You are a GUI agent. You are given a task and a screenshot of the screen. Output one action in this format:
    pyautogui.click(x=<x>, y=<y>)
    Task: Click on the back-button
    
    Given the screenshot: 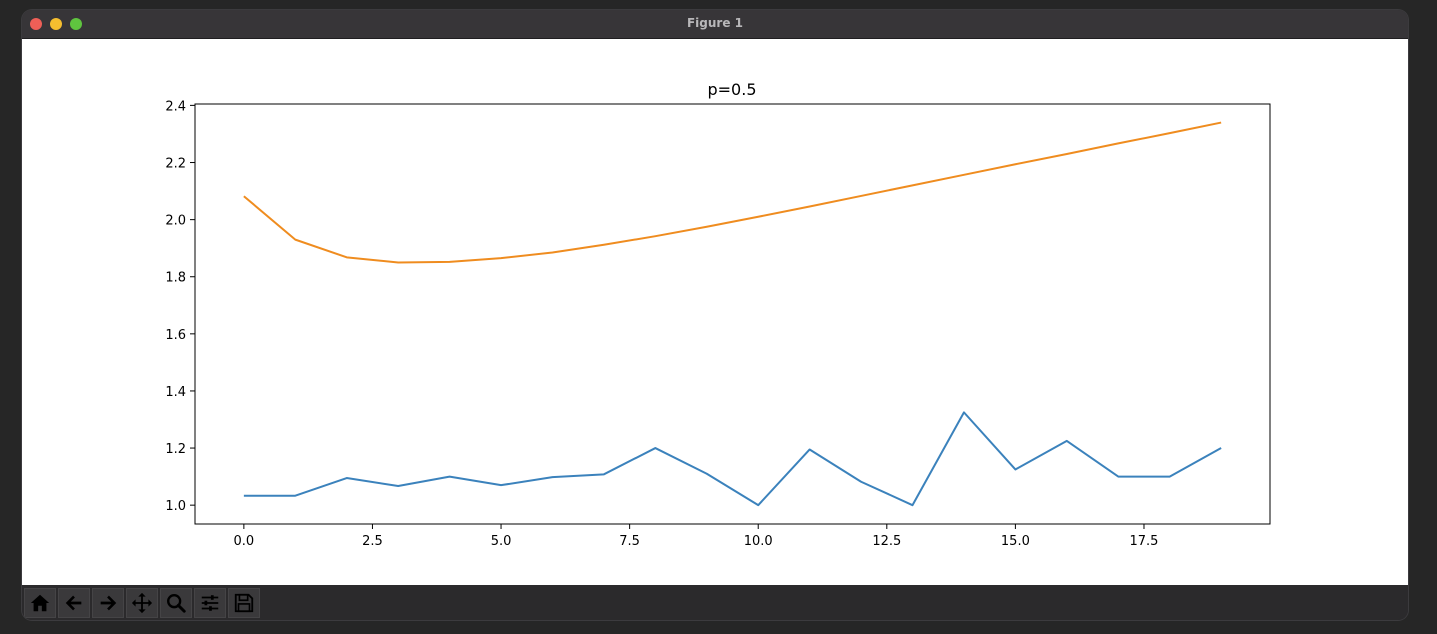 What is the action you would take?
    pyautogui.click(x=74, y=603)
    